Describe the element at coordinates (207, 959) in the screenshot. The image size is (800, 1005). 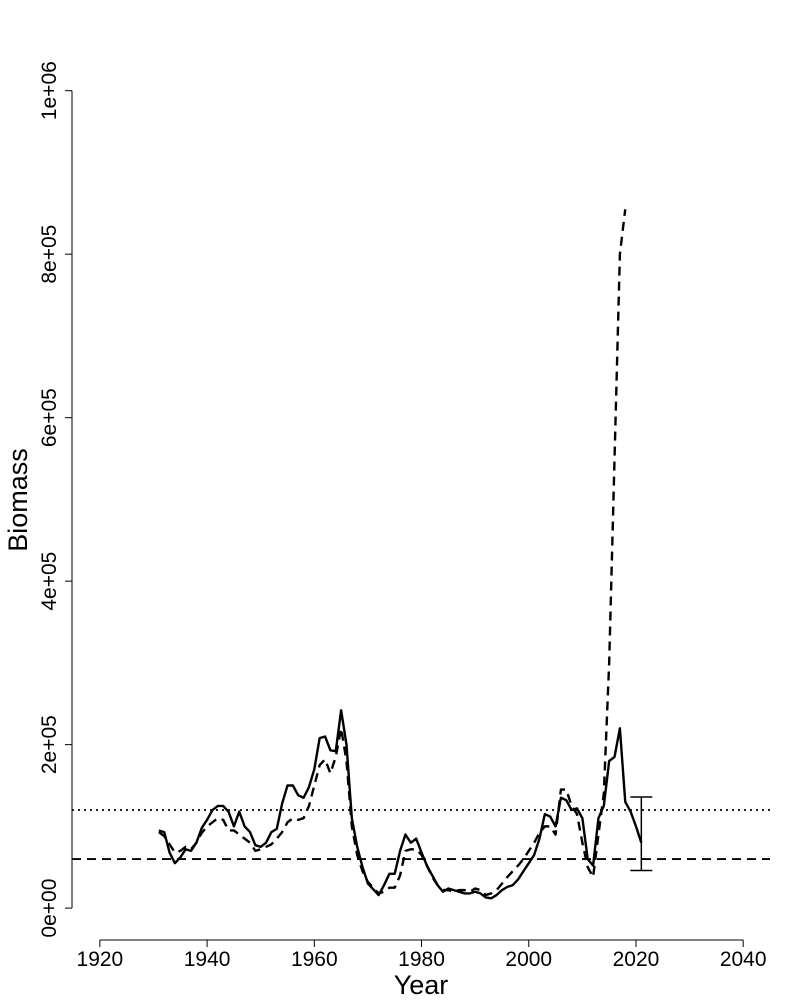
I see `x-tick-label: 1940` at that location.